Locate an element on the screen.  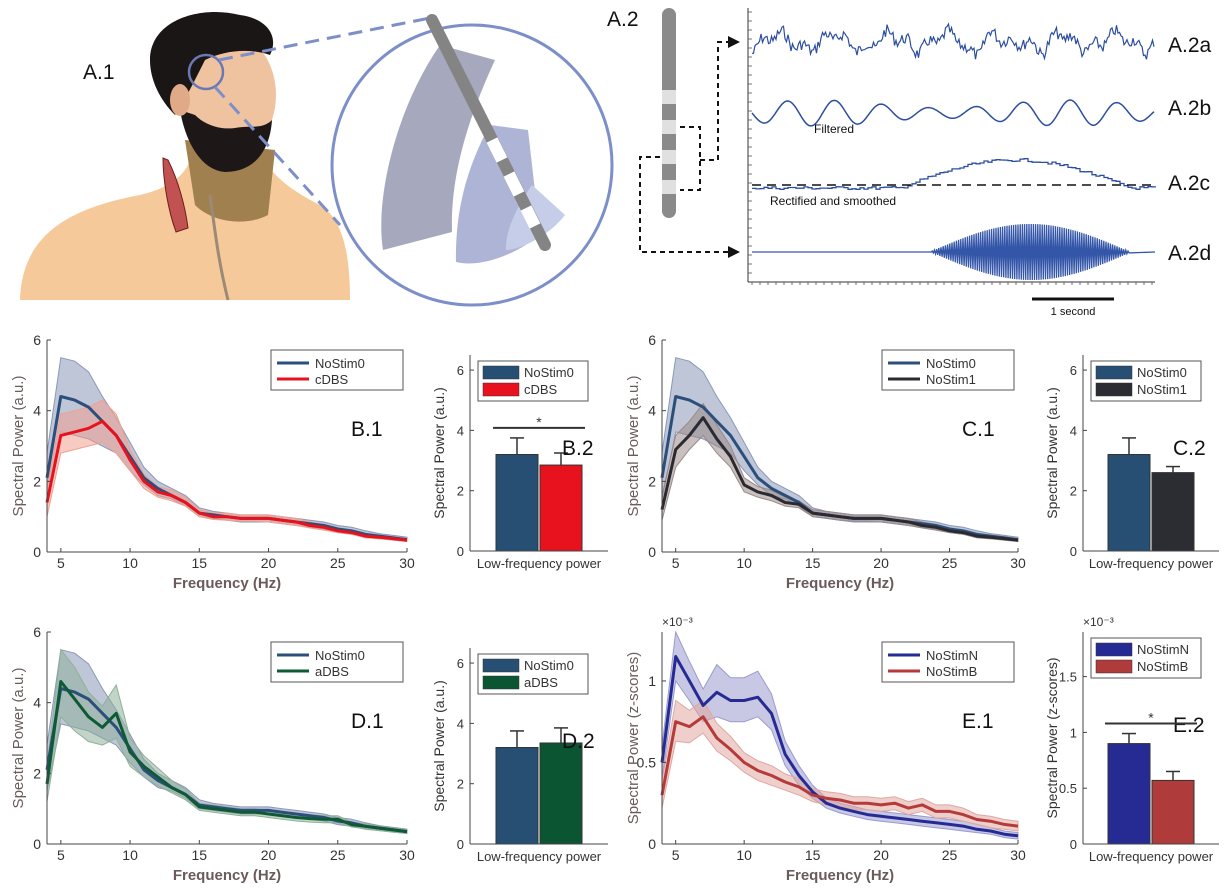
stim-bracket is located at coordinates (684, 204).